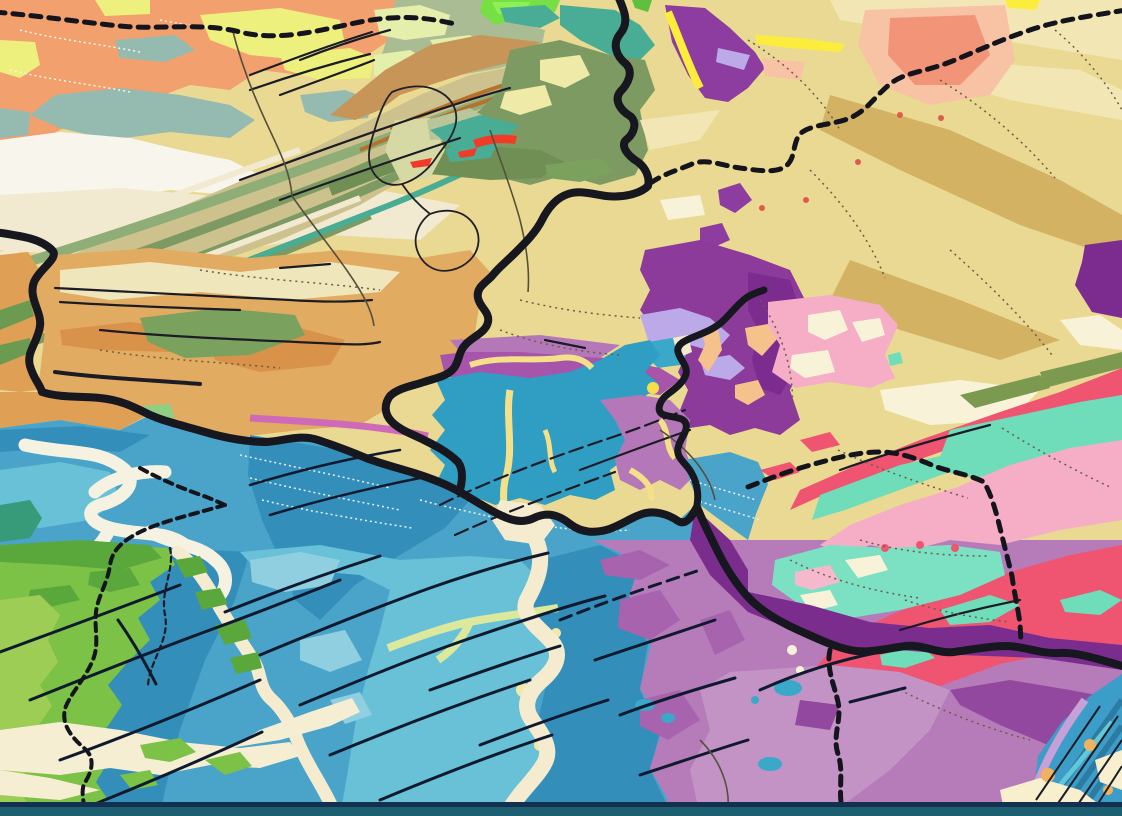  I want to click on mint-dot-pink, so click(895, 359).